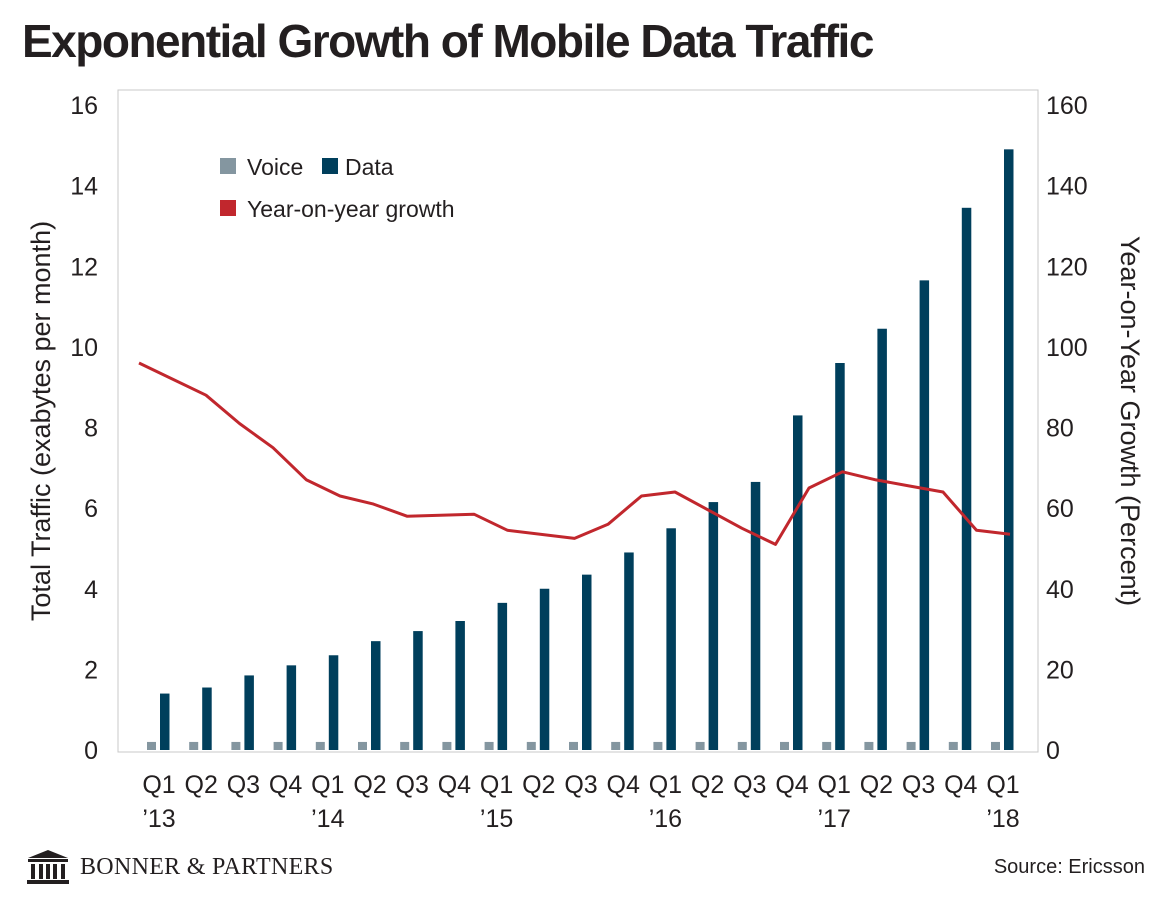  I want to click on x-tick-year: ’18, so click(1002, 819).